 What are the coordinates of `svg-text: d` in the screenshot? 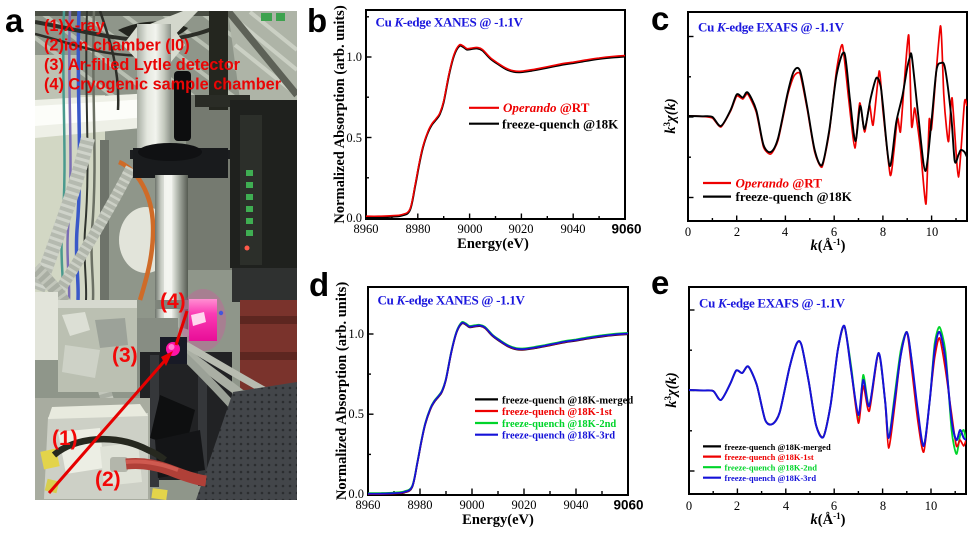 It's located at (319, 284).